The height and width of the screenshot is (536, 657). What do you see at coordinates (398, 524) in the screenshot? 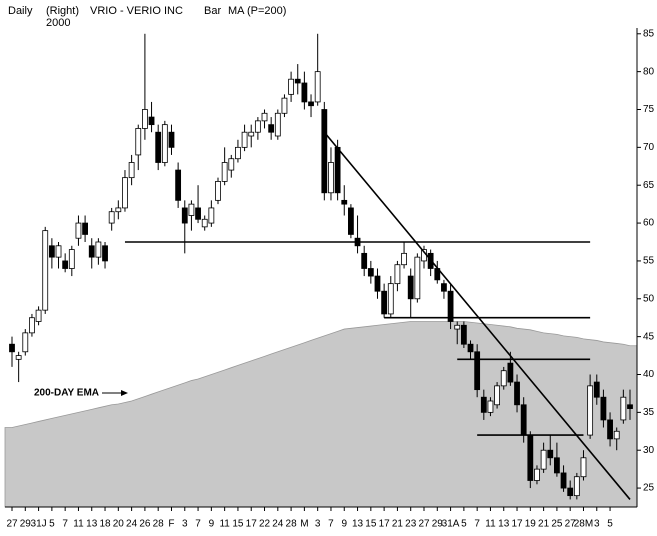
I see `x-tick-label: 21` at bounding box center [398, 524].